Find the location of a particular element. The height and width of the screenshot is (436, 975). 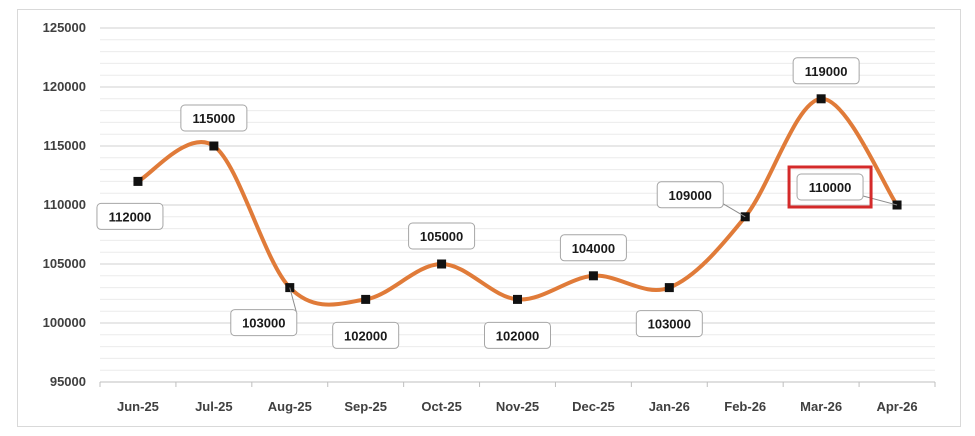

x-tick-label: Sep-25 is located at coordinates (365, 406).